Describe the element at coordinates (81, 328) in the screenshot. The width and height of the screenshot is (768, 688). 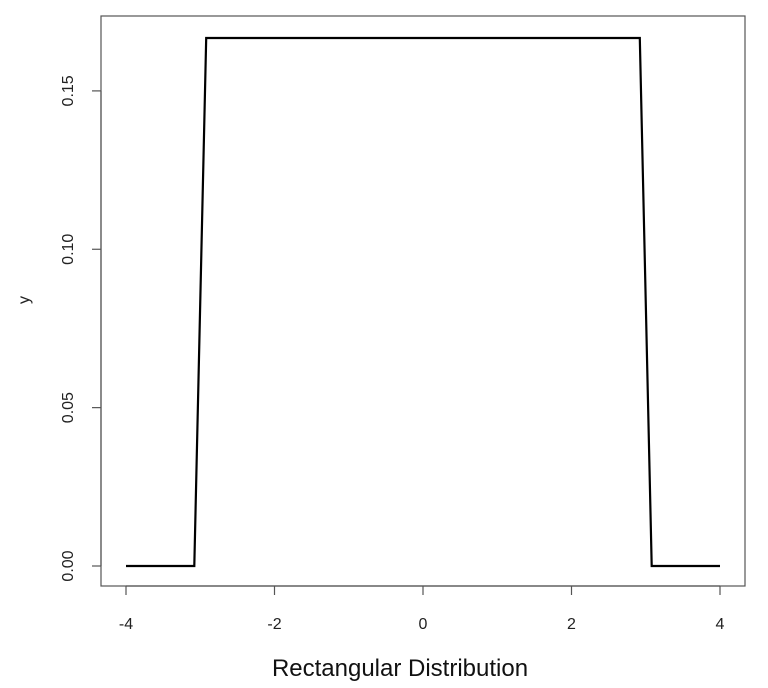
I see `y-axis: 0.00 0.05 0.10 0.15` at that location.